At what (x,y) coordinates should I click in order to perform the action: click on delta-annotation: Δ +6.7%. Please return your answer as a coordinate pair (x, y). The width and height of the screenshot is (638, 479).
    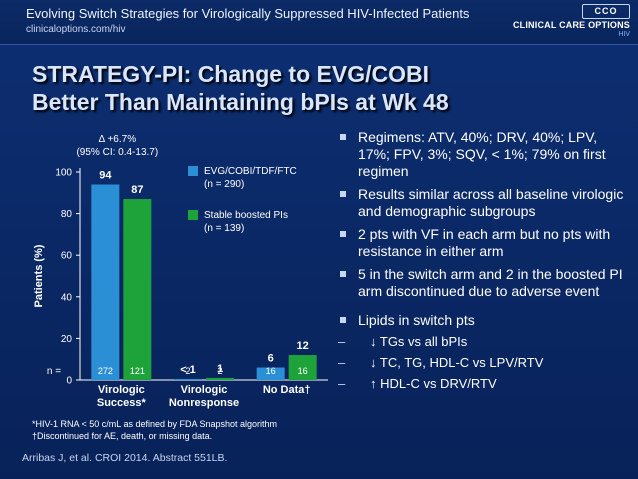
    Looking at the image, I should click on (118, 139).